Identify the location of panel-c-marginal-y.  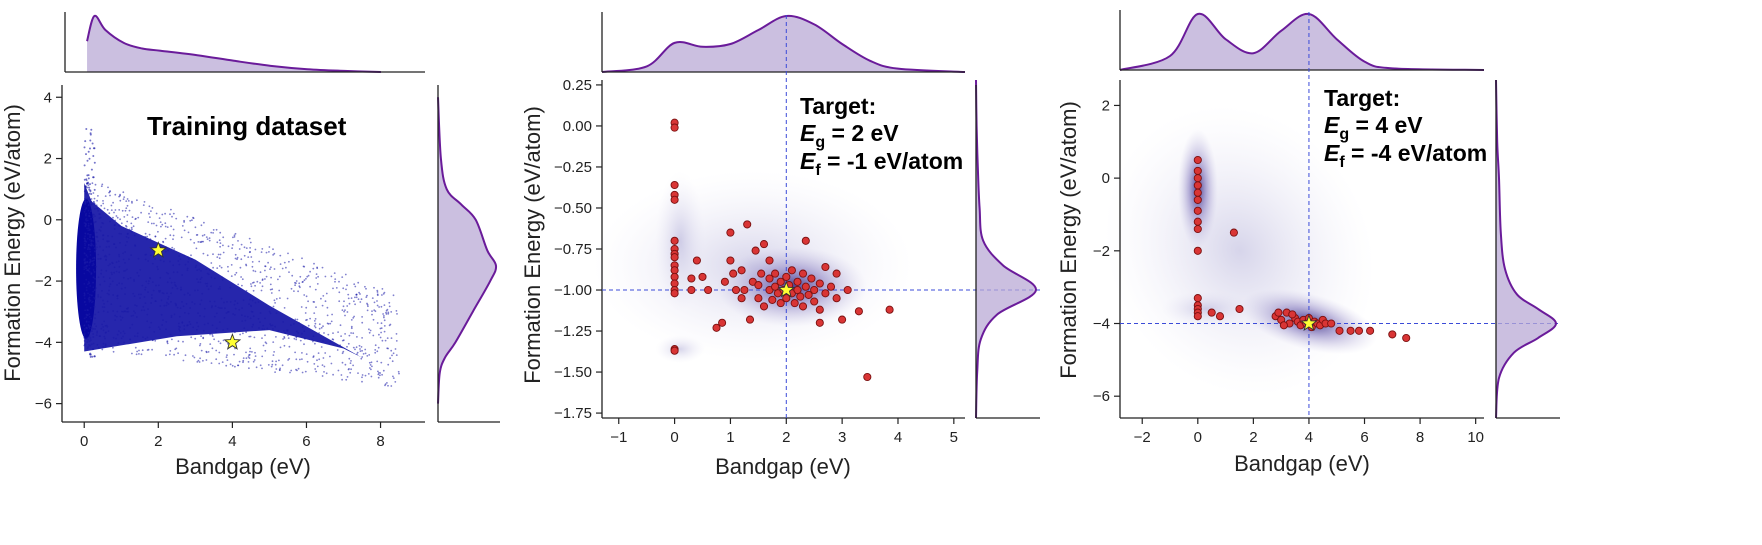
(1527, 249).